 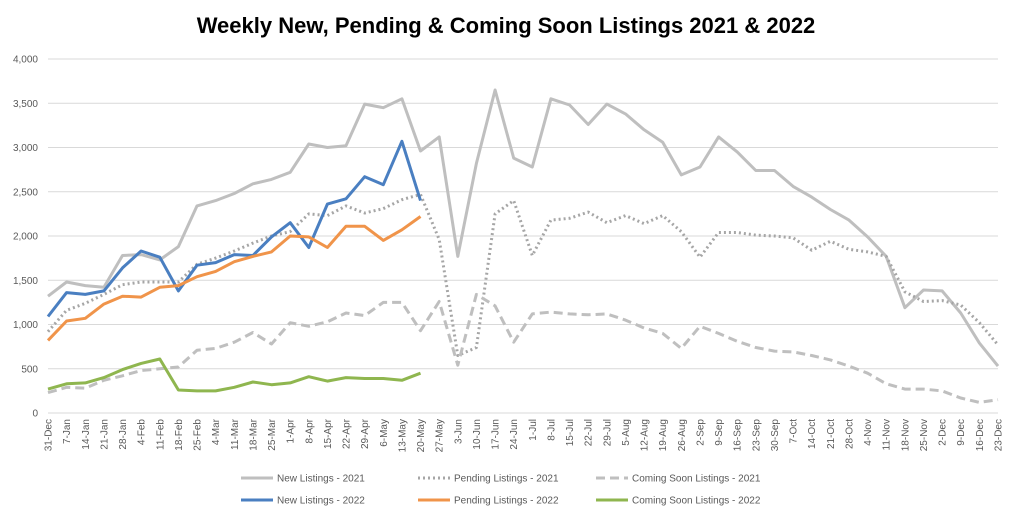 What do you see at coordinates (25, 104) in the screenshot?
I see `y-tick-label: 3,500` at bounding box center [25, 104].